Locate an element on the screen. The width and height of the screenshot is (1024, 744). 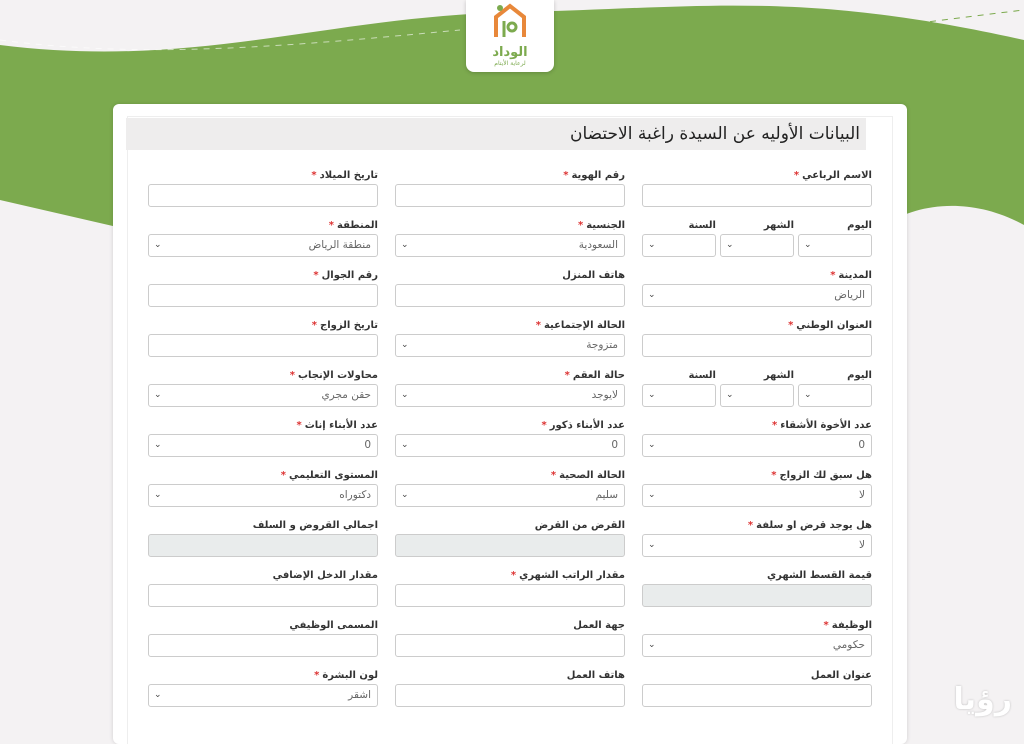
form-field: تاريخ الزواج* is located at coordinates (263, 343).